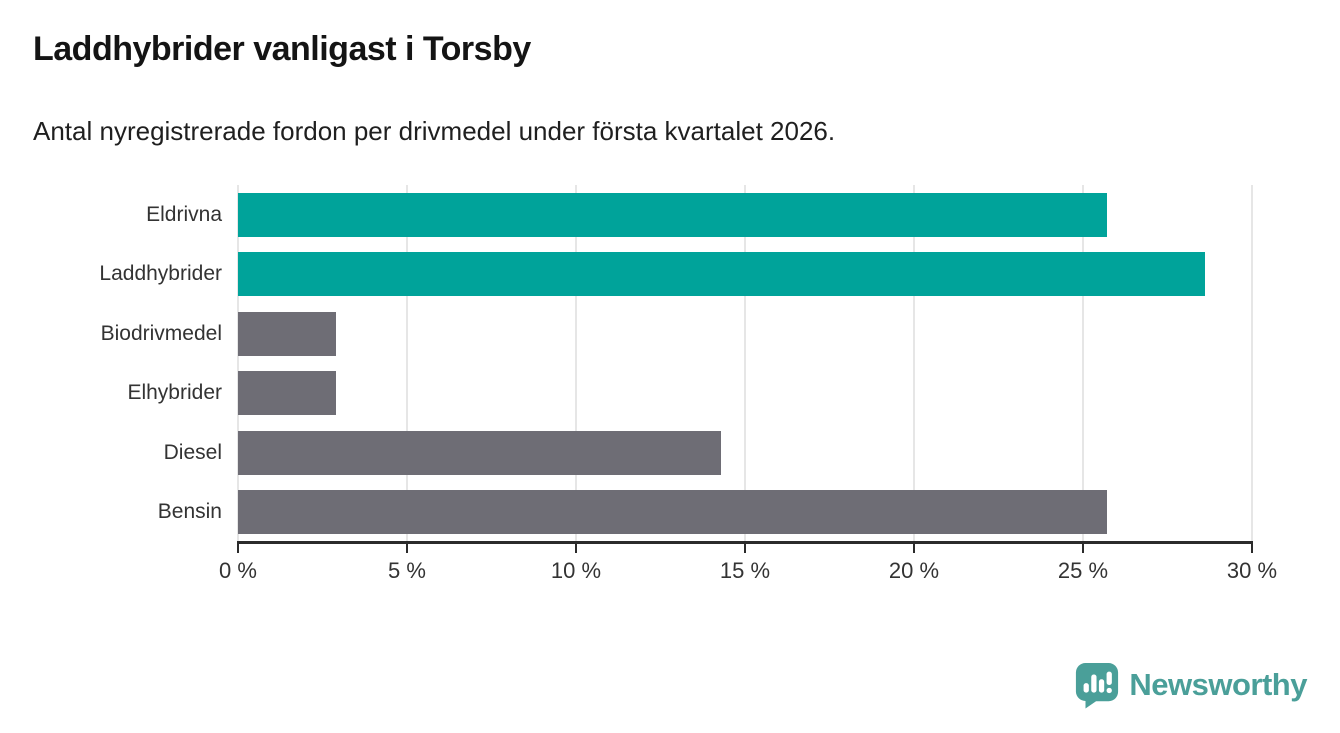  I want to click on bar-row-laddhybrider: Laddhybrider, so click(675, 275).